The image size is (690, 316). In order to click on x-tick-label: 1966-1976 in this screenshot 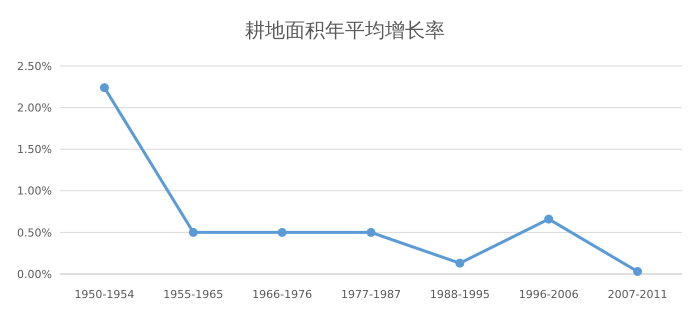, I will do `click(282, 294)`.